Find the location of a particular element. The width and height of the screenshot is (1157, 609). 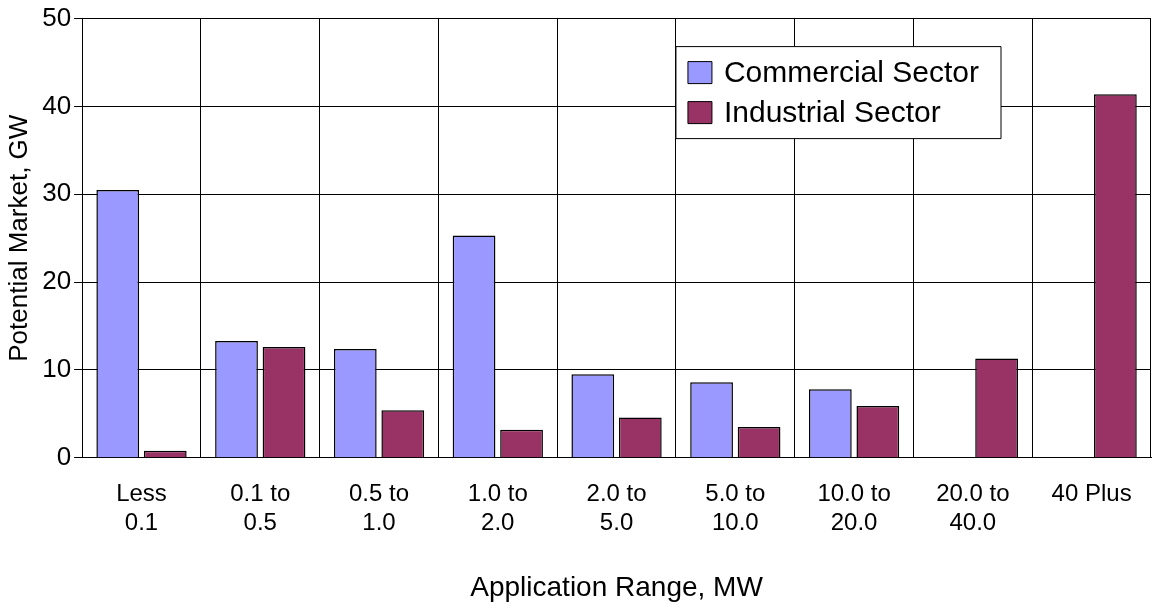

x-tick-label: 2.0 to 5.0 is located at coordinates (616, 506).